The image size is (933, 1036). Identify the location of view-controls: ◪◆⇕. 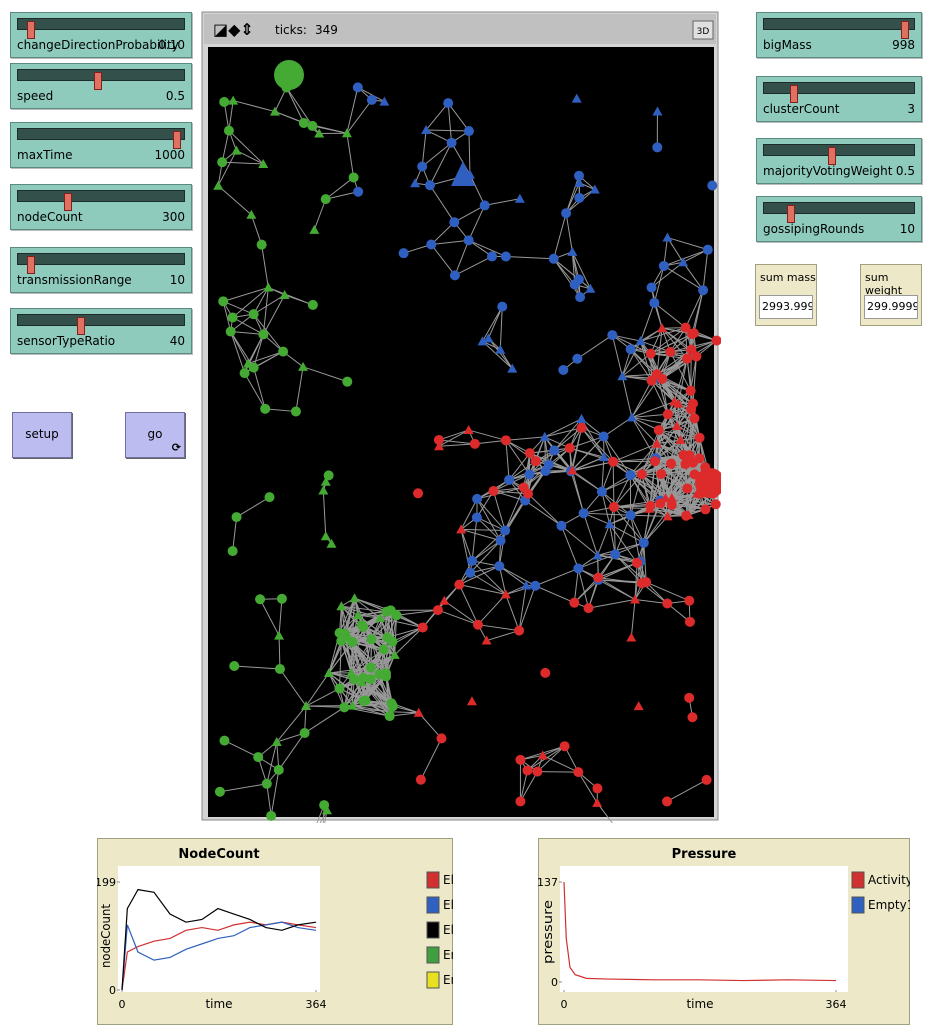
(233, 29).